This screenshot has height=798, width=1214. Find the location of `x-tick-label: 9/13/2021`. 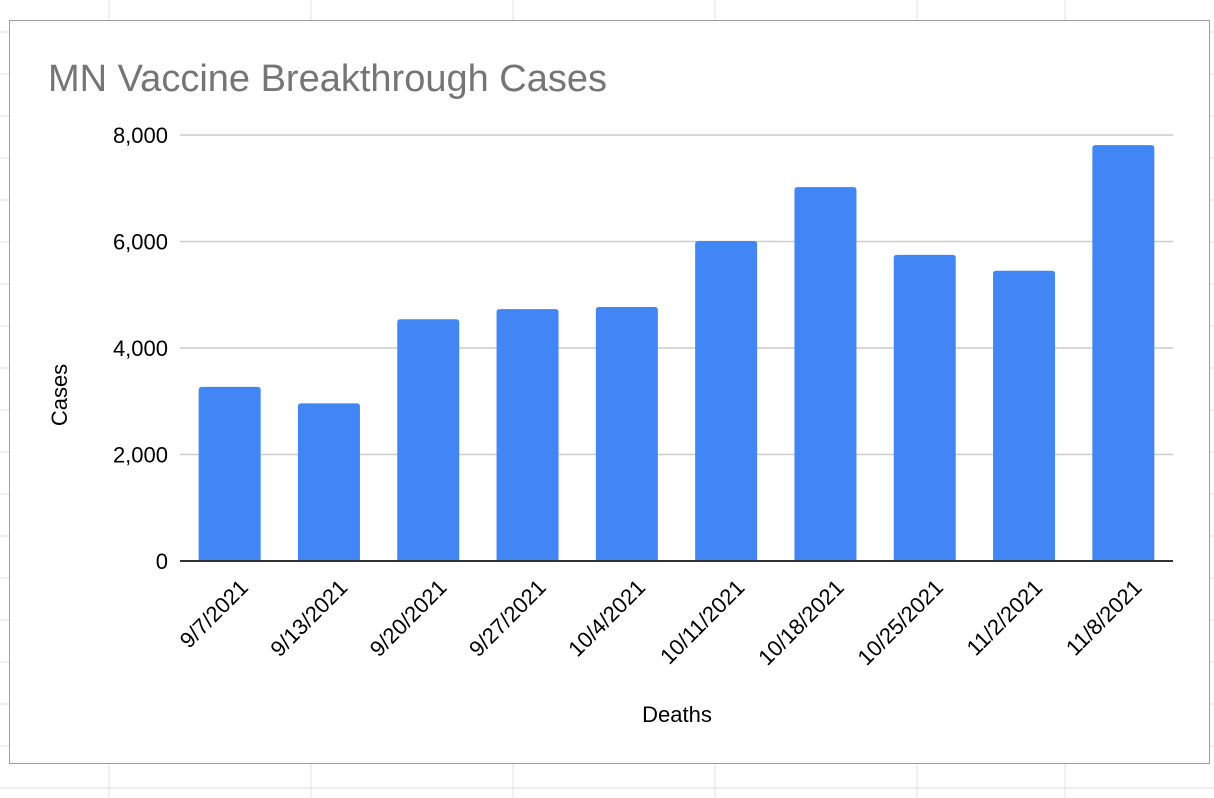

x-tick-label: 9/13/2021 is located at coordinates (308, 618).